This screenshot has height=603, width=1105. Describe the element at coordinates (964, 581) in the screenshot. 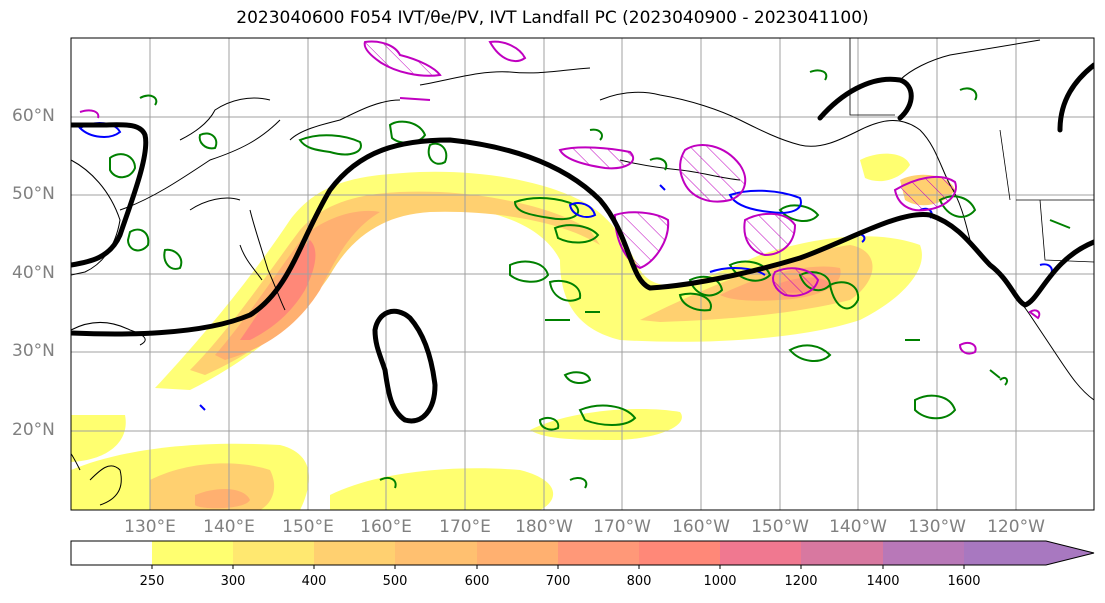

I see `colorbar-label: 1600` at that location.